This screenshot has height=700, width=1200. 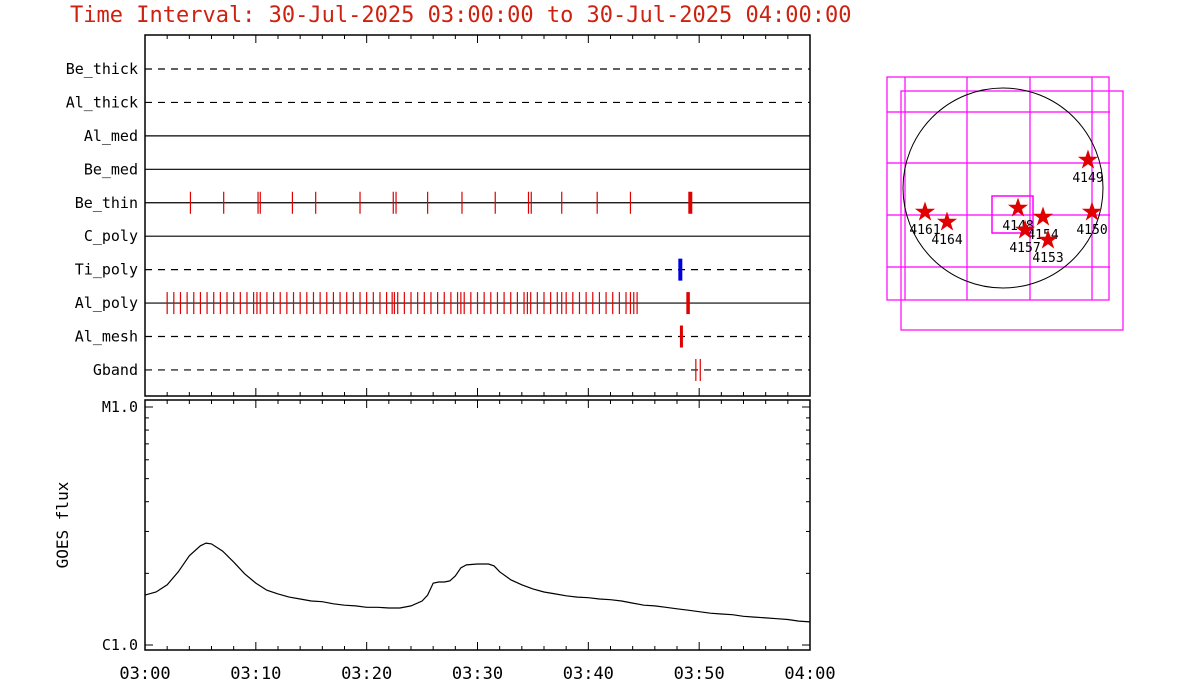 What do you see at coordinates (255, 674) in the screenshot?
I see `x-tick-label: 03:10` at bounding box center [255, 674].